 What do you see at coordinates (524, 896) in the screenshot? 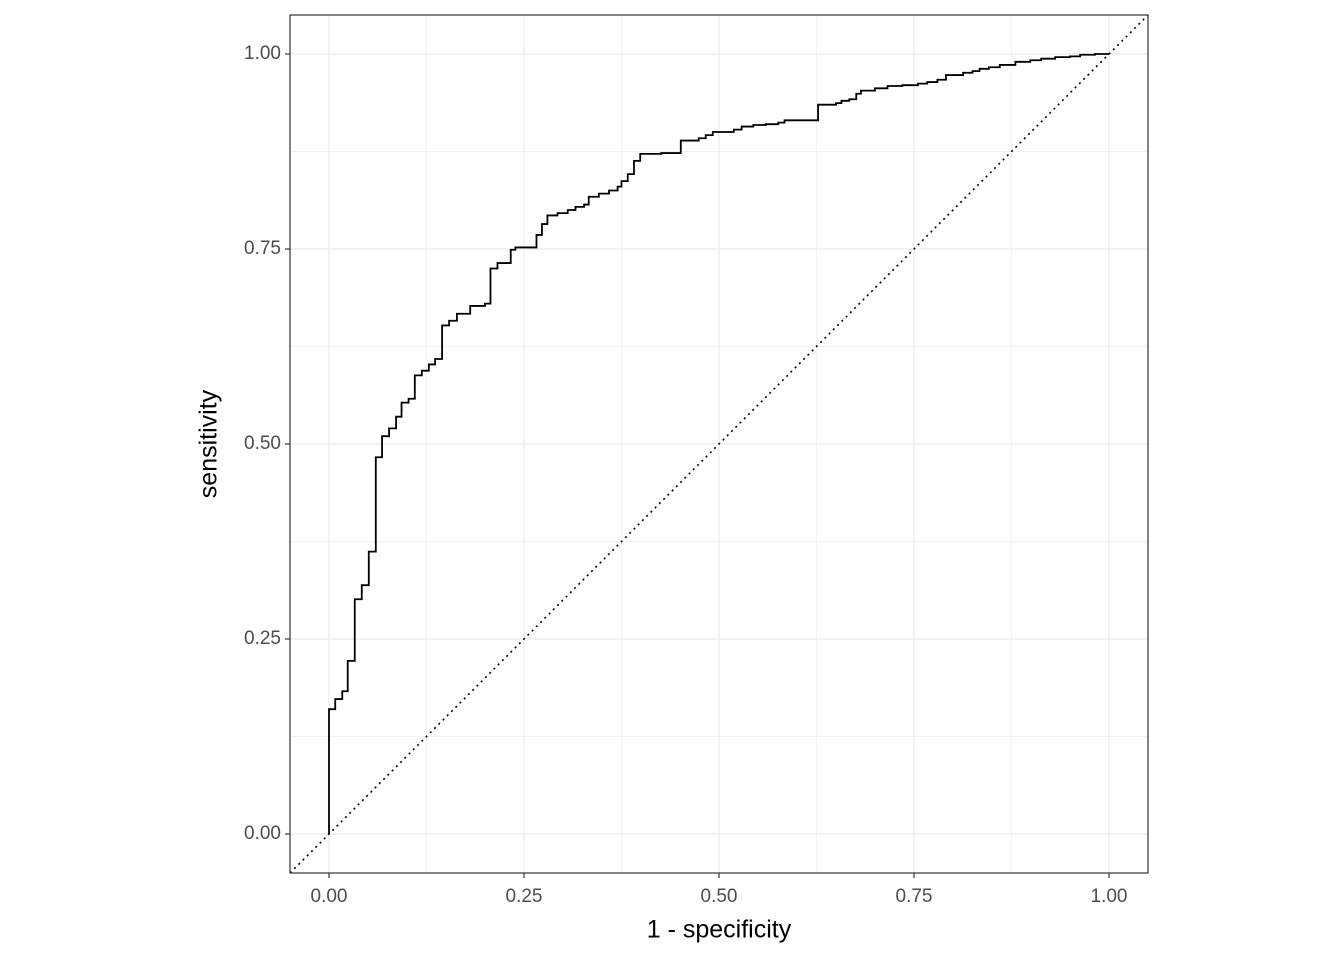
I see `x-tick-label: 0.25` at bounding box center [524, 896].